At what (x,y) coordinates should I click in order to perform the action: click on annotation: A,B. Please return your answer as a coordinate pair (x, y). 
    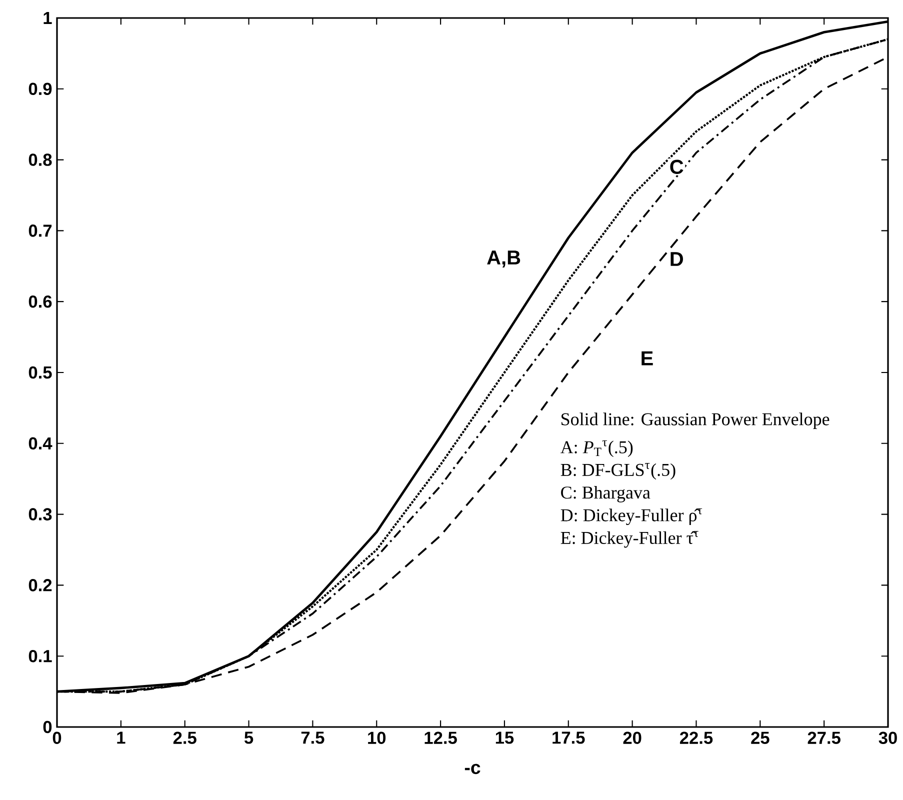
    Looking at the image, I should click on (503, 259).